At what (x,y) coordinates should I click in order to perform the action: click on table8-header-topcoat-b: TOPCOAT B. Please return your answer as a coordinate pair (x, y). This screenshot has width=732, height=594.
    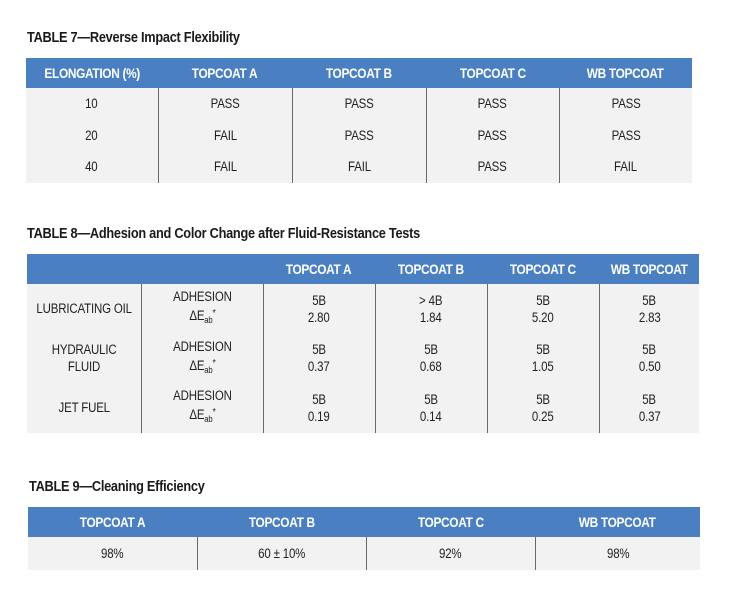
    Looking at the image, I should click on (431, 269).